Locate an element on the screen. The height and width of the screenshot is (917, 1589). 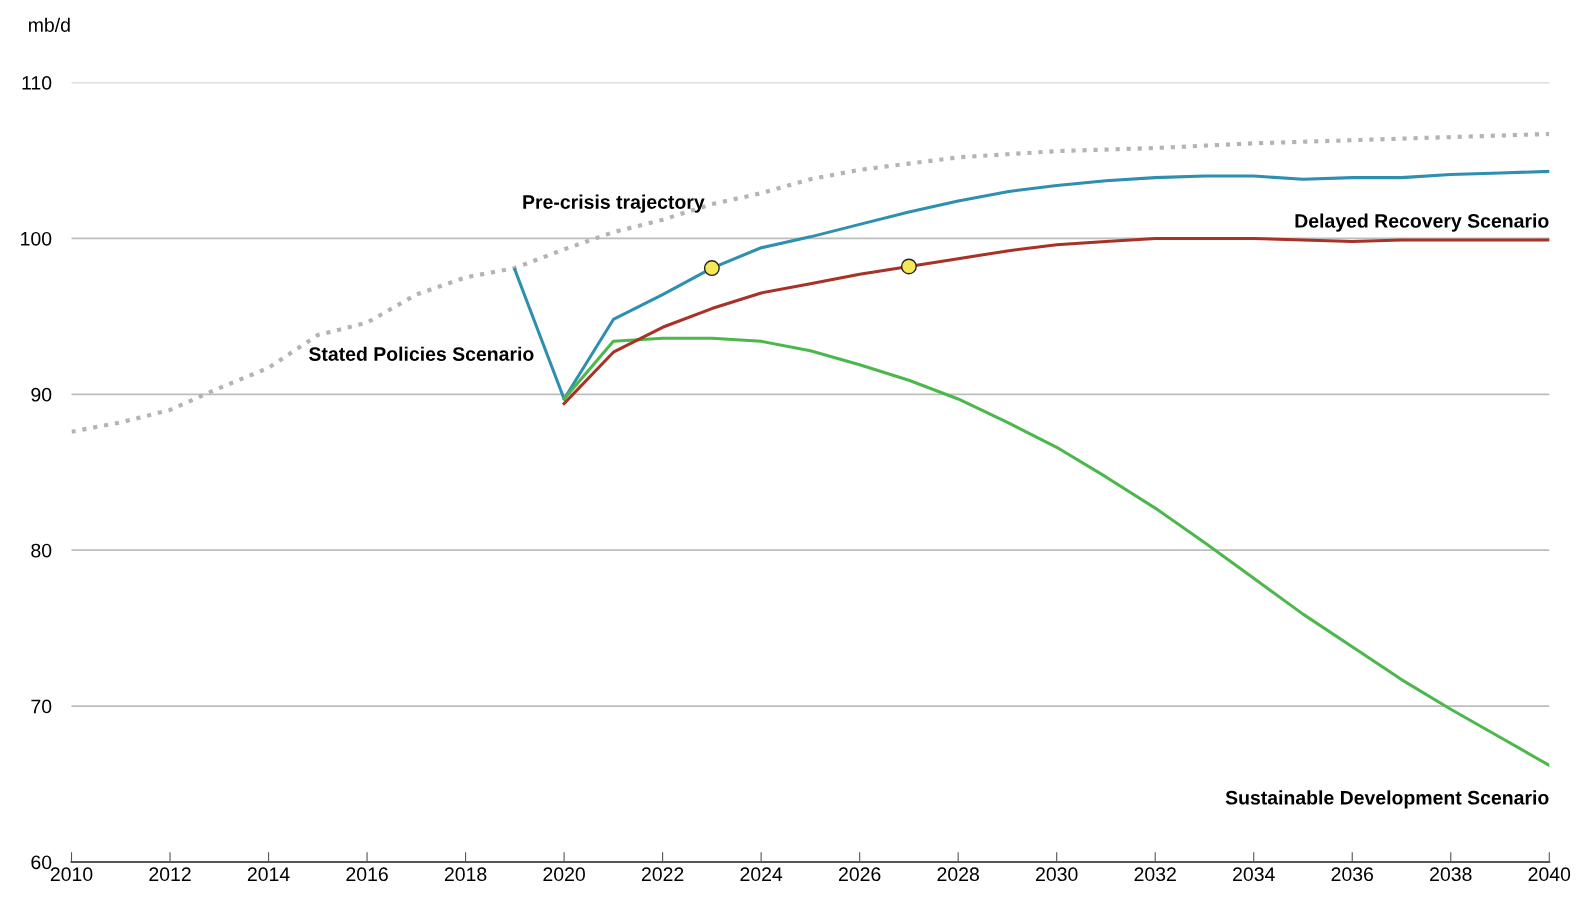
y-tick-label: 60 is located at coordinates (41, 862).